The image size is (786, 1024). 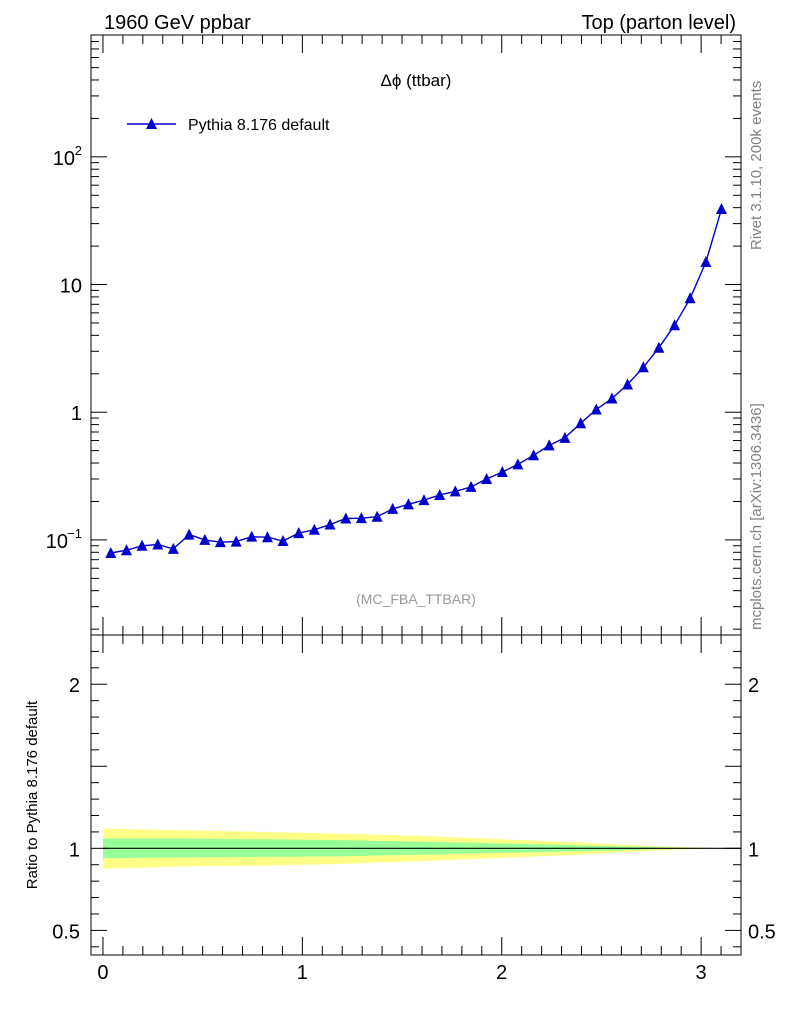 What do you see at coordinates (74, 850) in the screenshot?
I see `ratio-ytick-label: 1` at bounding box center [74, 850].